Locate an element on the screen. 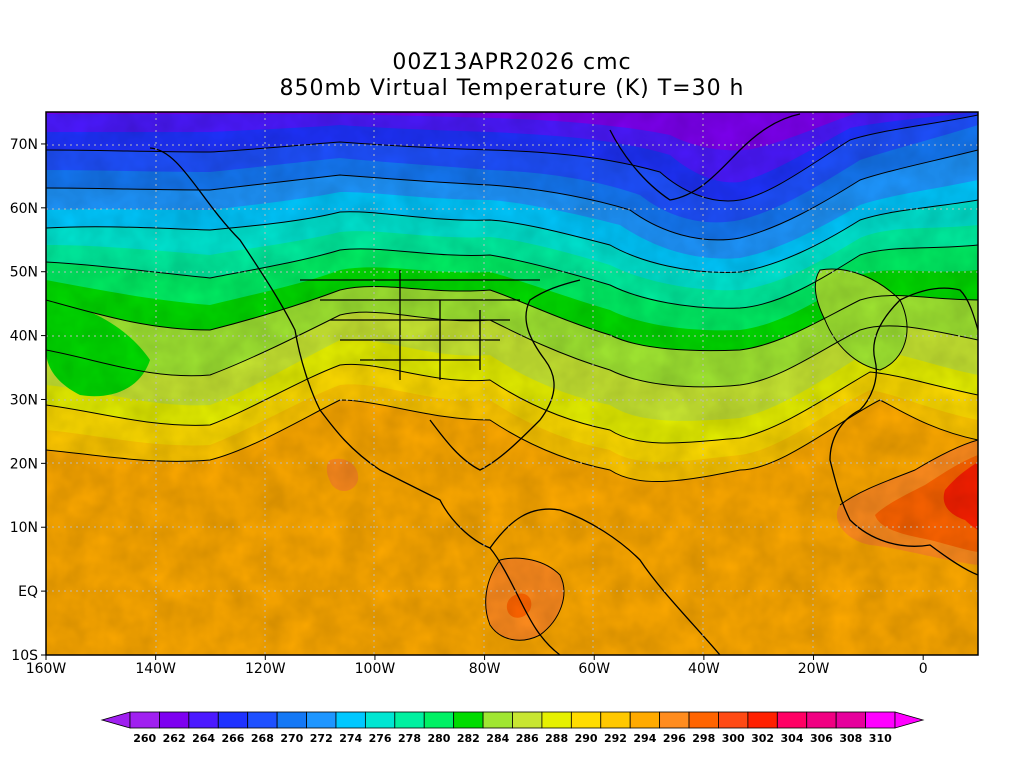  y-axis: 10S EQ 10N 20N 30N 40N 50N 60N 70N is located at coordinates (28, 400).